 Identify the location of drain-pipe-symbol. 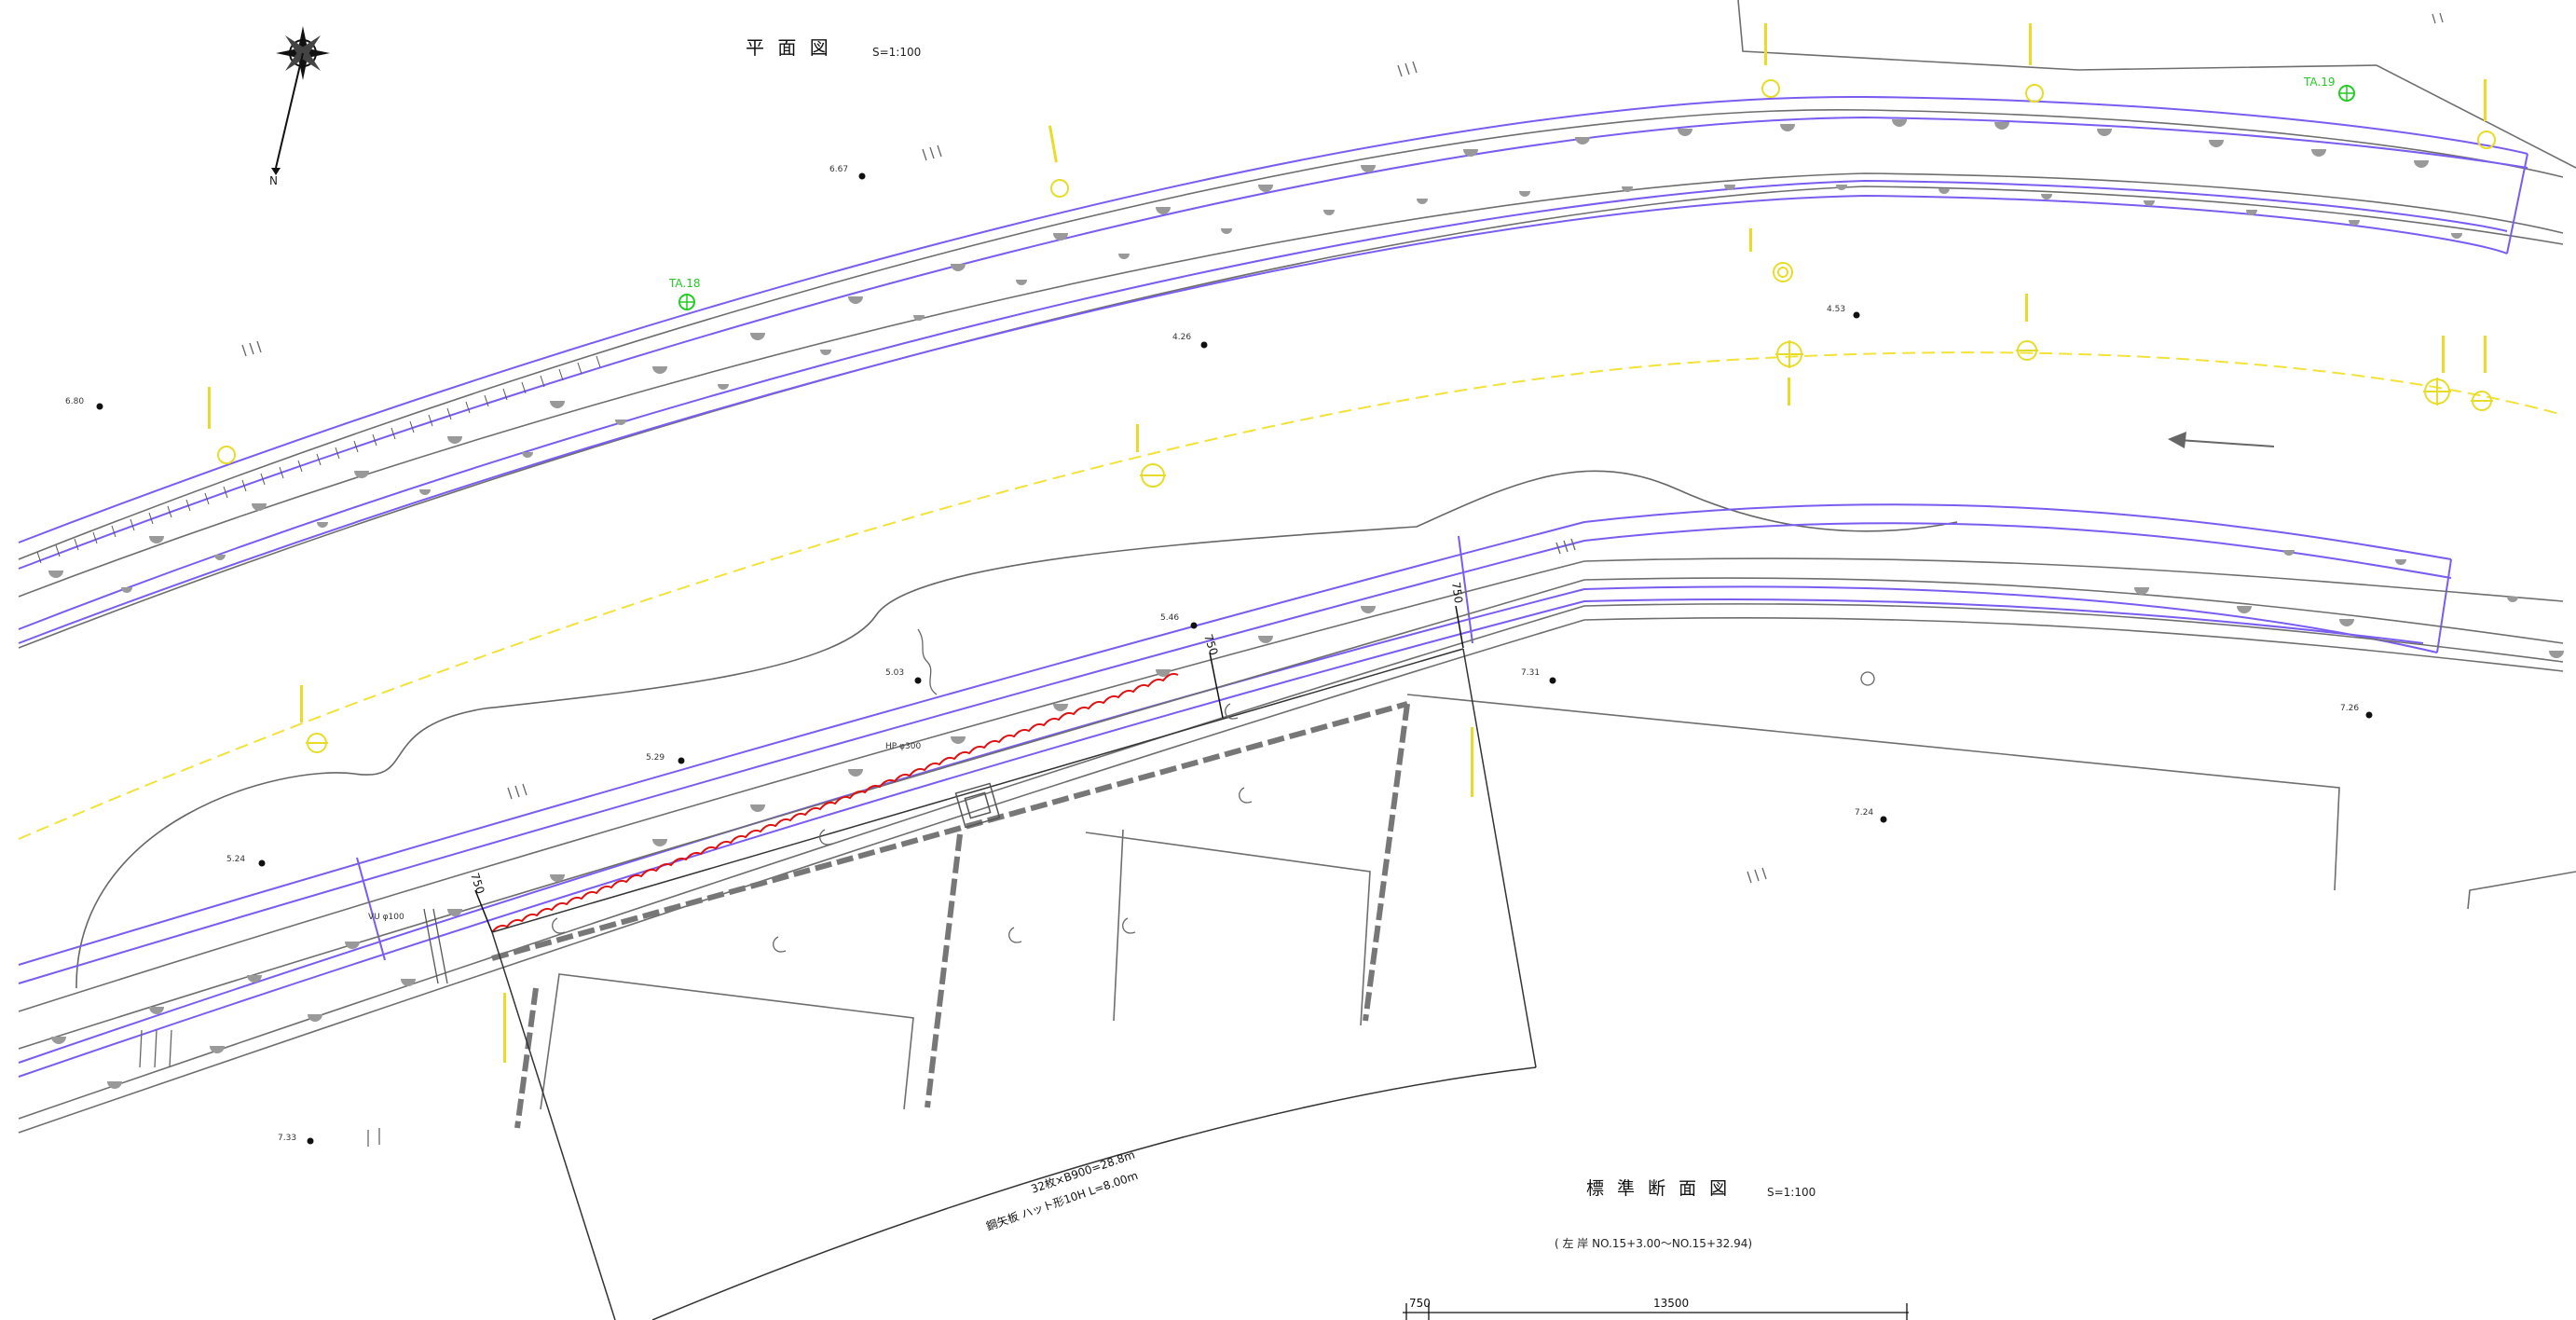
(435, 946).